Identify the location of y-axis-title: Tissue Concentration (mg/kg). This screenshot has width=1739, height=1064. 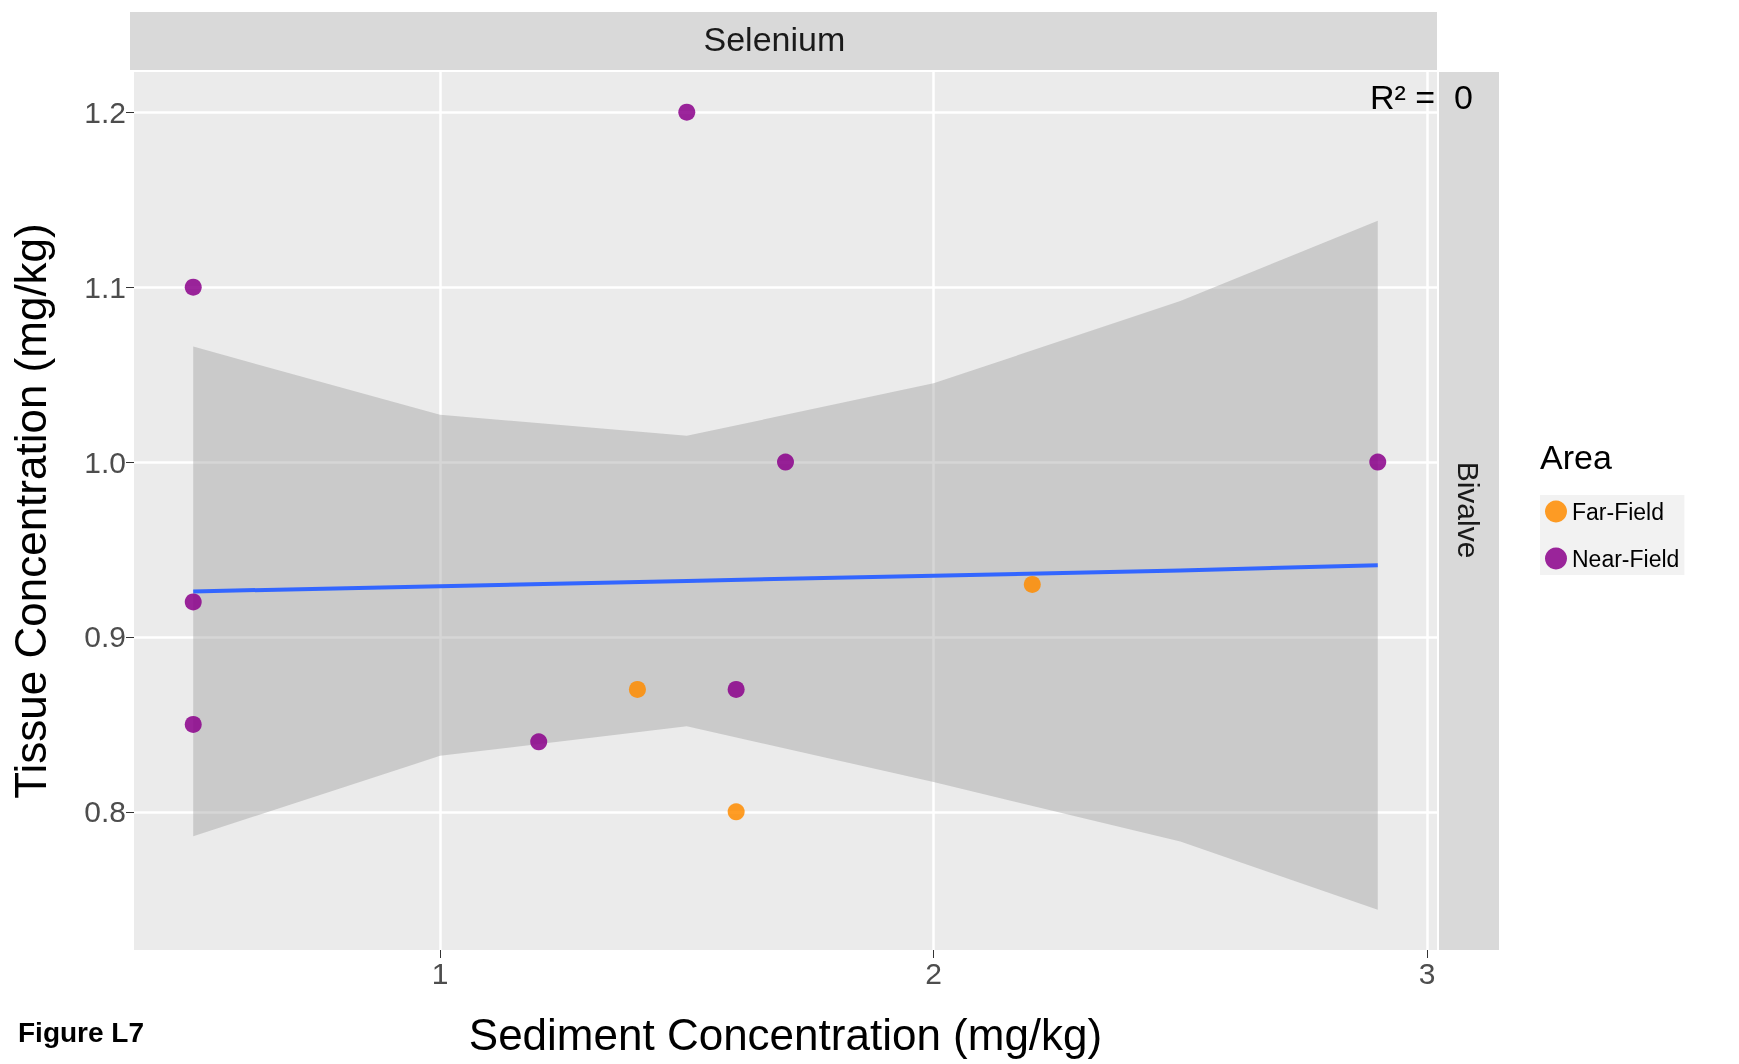
(30, 511).